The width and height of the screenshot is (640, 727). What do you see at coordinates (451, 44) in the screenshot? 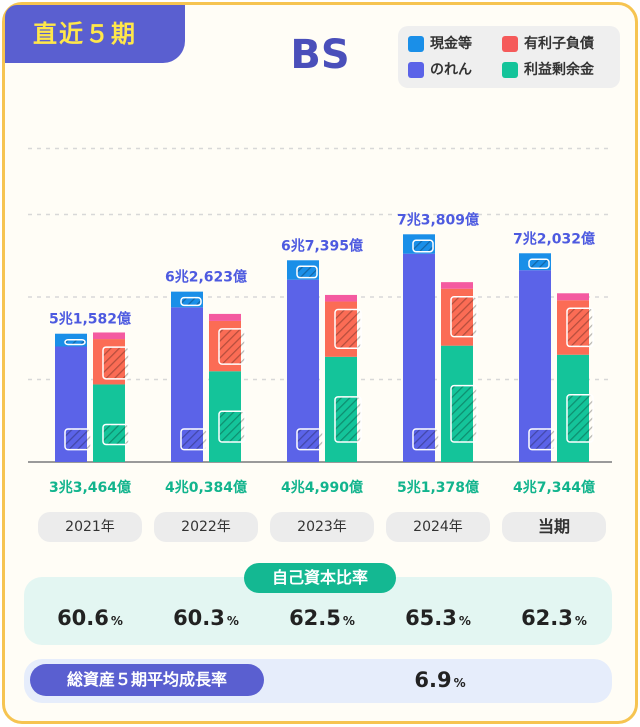
I see `legend-label-cash: 現金等` at bounding box center [451, 44].